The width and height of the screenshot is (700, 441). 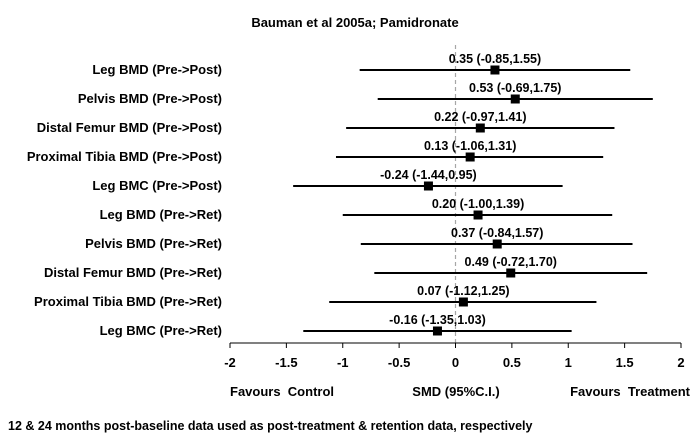 What do you see at coordinates (133, 272) in the screenshot?
I see `row-label: Distal Femur BMD (Pre->Ret)` at bounding box center [133, 272].